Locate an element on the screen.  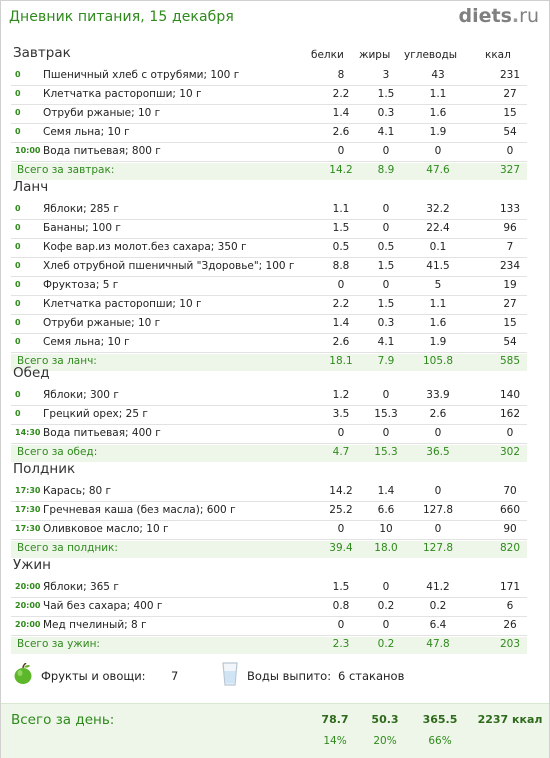
food-name: Яблоки; 300 г is located at coordinates (81, 395).